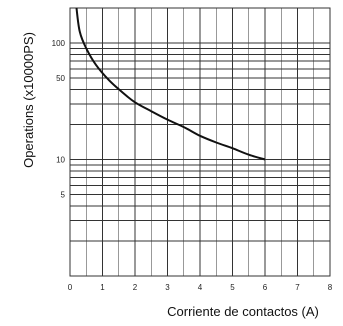  I want to click on x-tick-label: 6, so click(265, 287).